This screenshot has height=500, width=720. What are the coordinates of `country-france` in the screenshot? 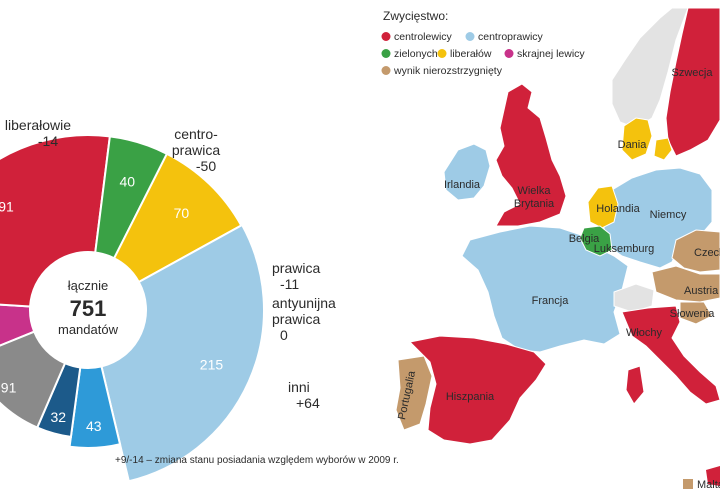 It's located at (545, 289).